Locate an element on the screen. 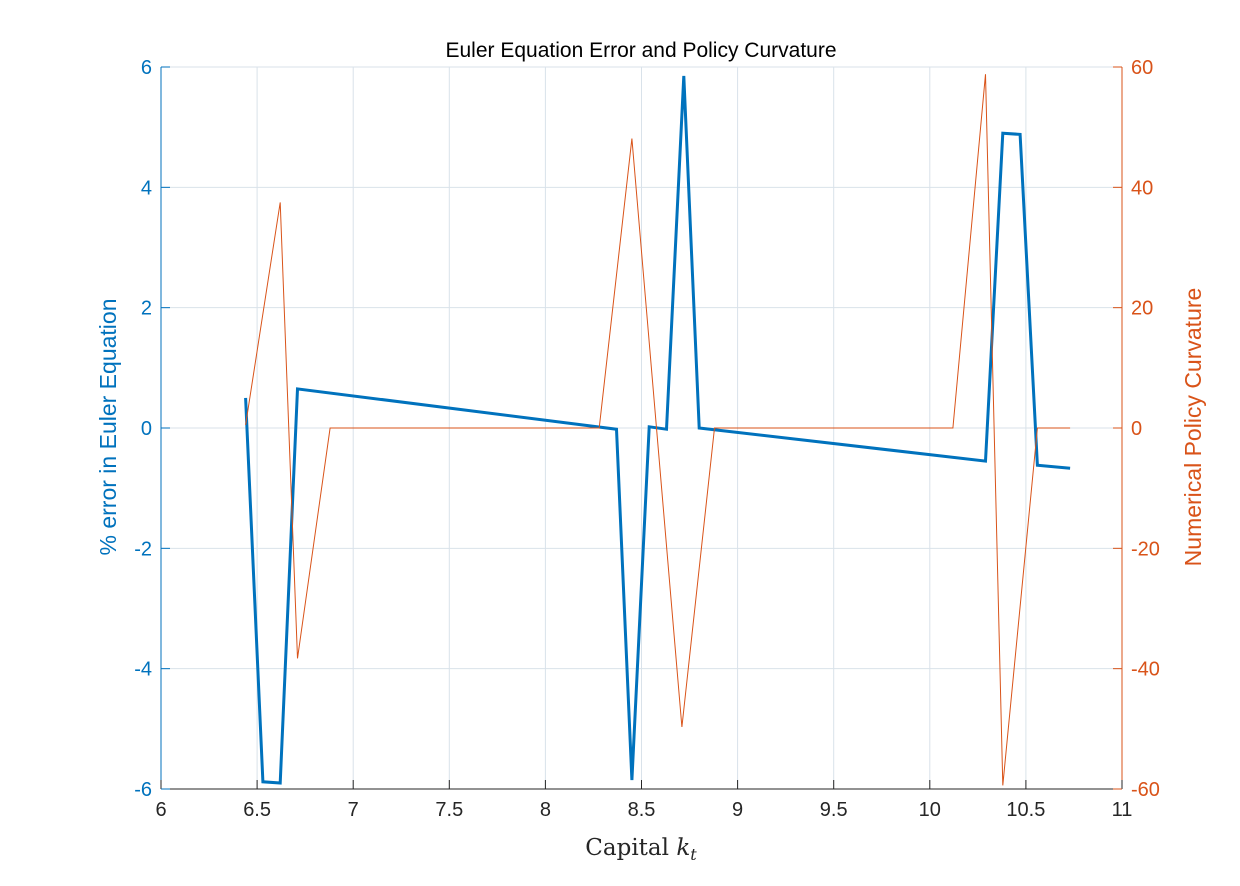 The width and height of the screenshot is (1240, 886). right-y-axis-label: Numerical Policy Curvature is located at coordinates (1193, 427).